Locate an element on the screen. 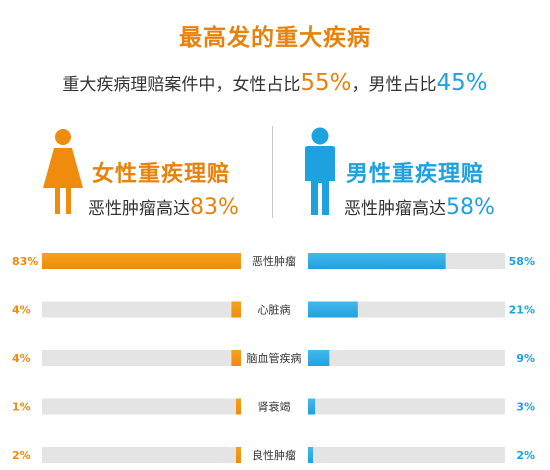 The image size is (550, 470). male-share: 45% is located at coordinates (462, 83).